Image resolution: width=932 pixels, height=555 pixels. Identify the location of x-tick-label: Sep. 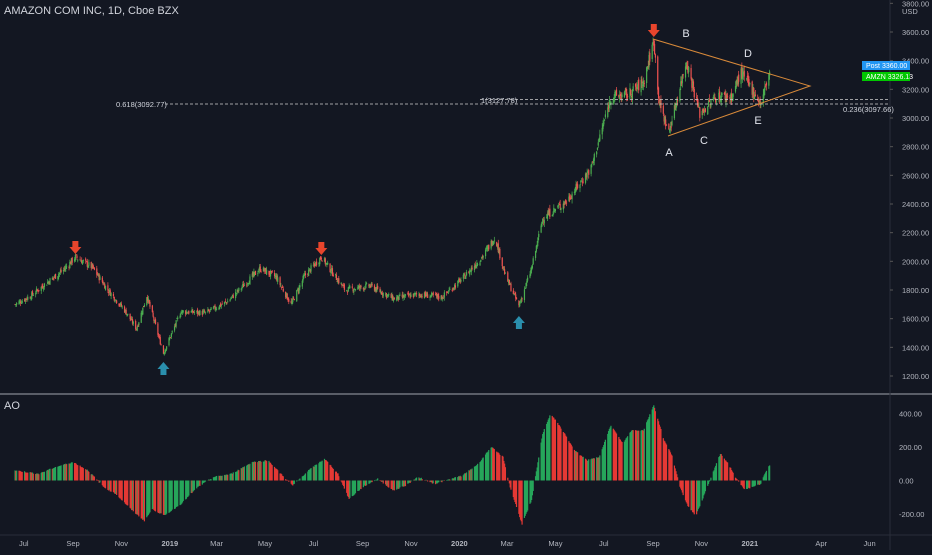
(652, 543).